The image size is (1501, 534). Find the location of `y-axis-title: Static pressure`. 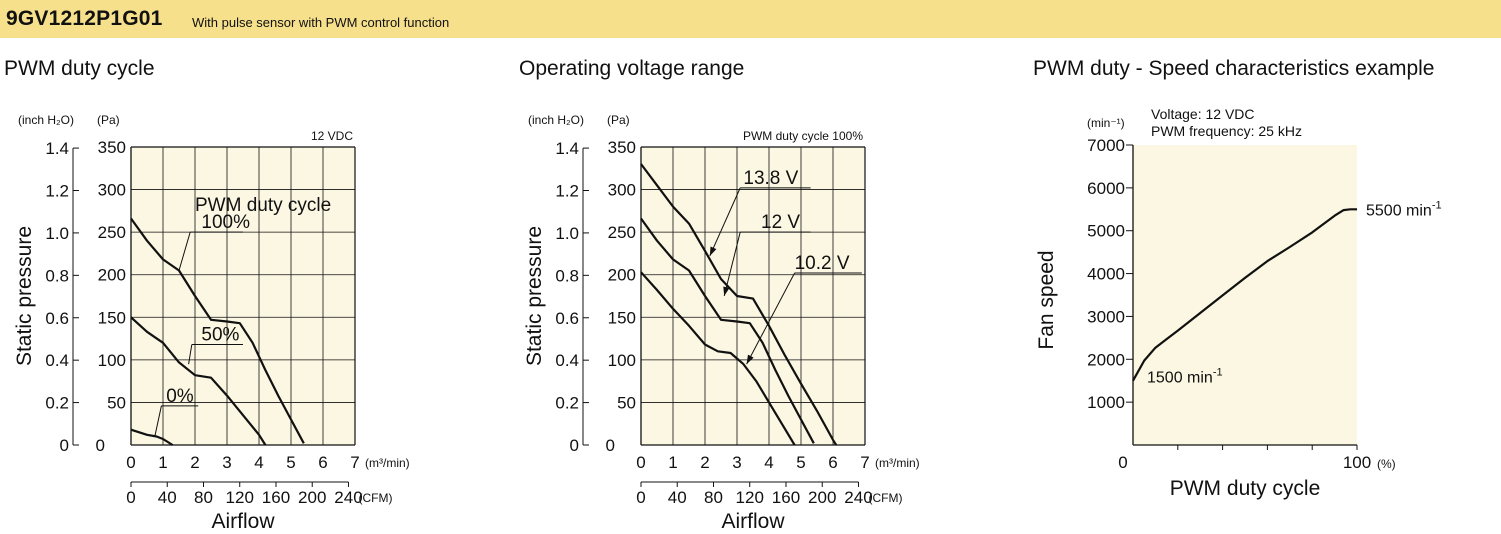

y-axis-title: Static pressure is located at coordinates (24, 296).